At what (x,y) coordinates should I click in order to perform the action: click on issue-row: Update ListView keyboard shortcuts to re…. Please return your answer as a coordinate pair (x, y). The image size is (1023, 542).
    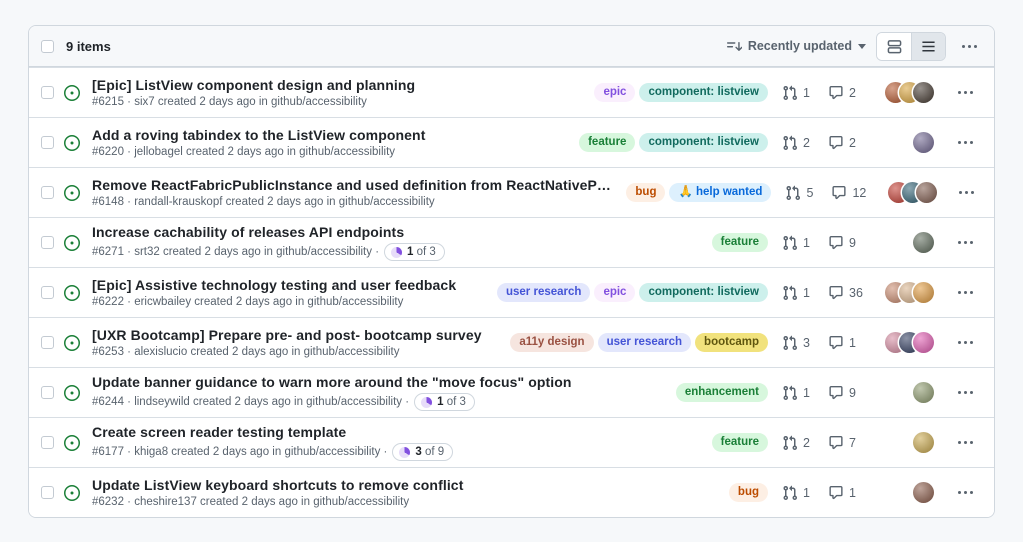
    Looking at the image, I should click on (511, 492).